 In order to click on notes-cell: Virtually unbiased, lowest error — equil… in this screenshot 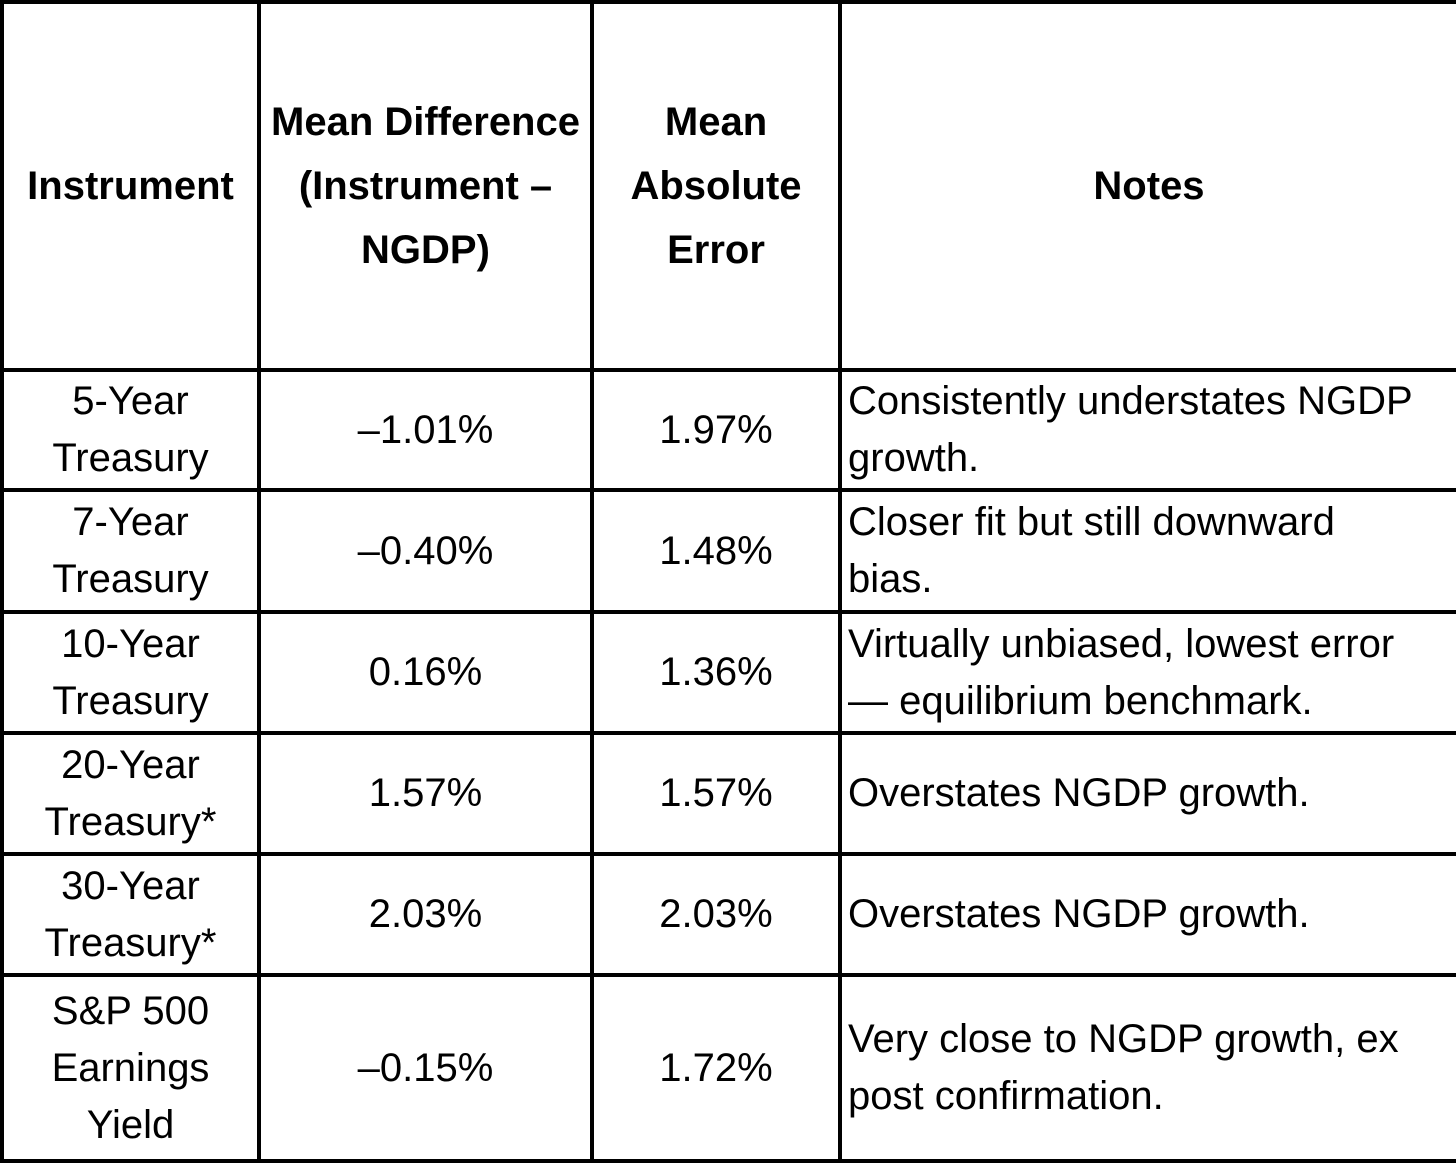, I will do `click(1147, 672)`.